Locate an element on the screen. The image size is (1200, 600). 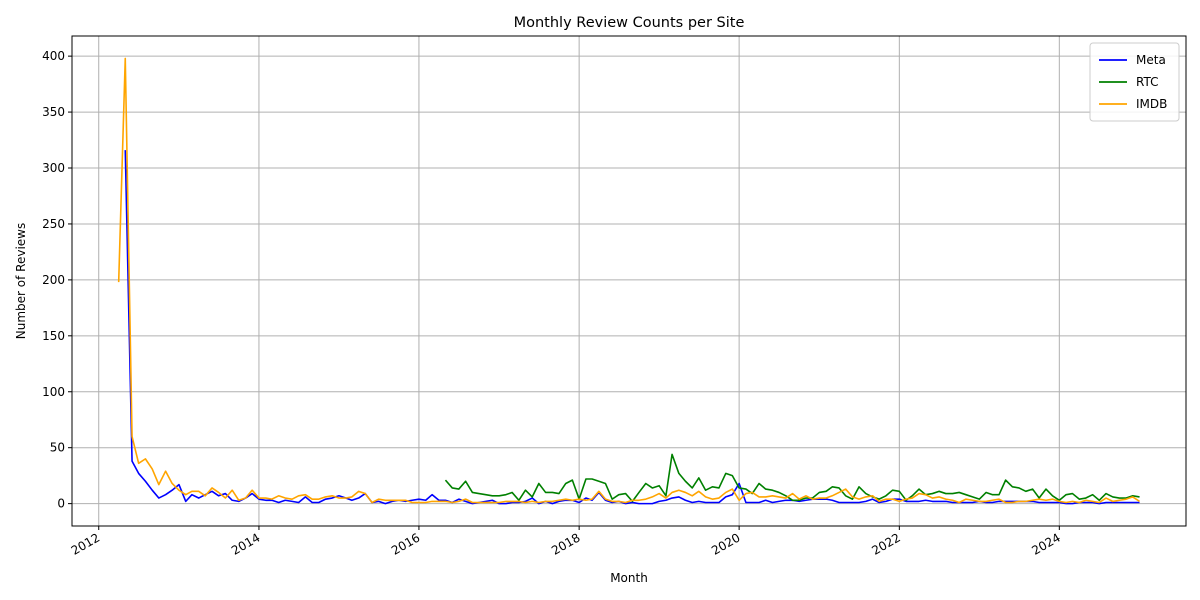
legend: Meta RTC IMDB is located at coordinates (1134, 82).